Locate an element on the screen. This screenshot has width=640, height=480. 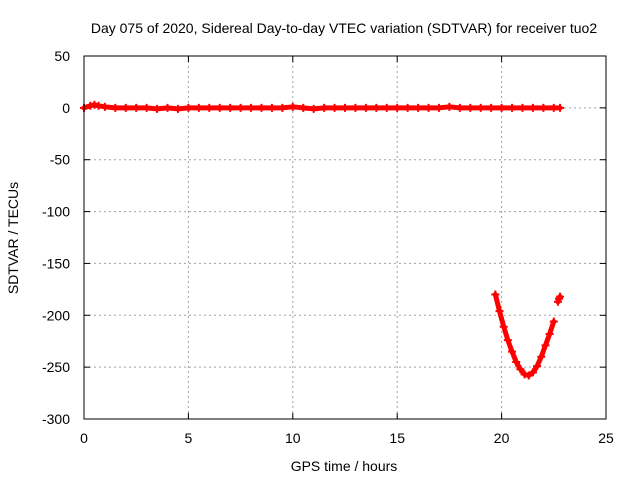
y-tick-label: -300 is located at coordinates (56, 419).